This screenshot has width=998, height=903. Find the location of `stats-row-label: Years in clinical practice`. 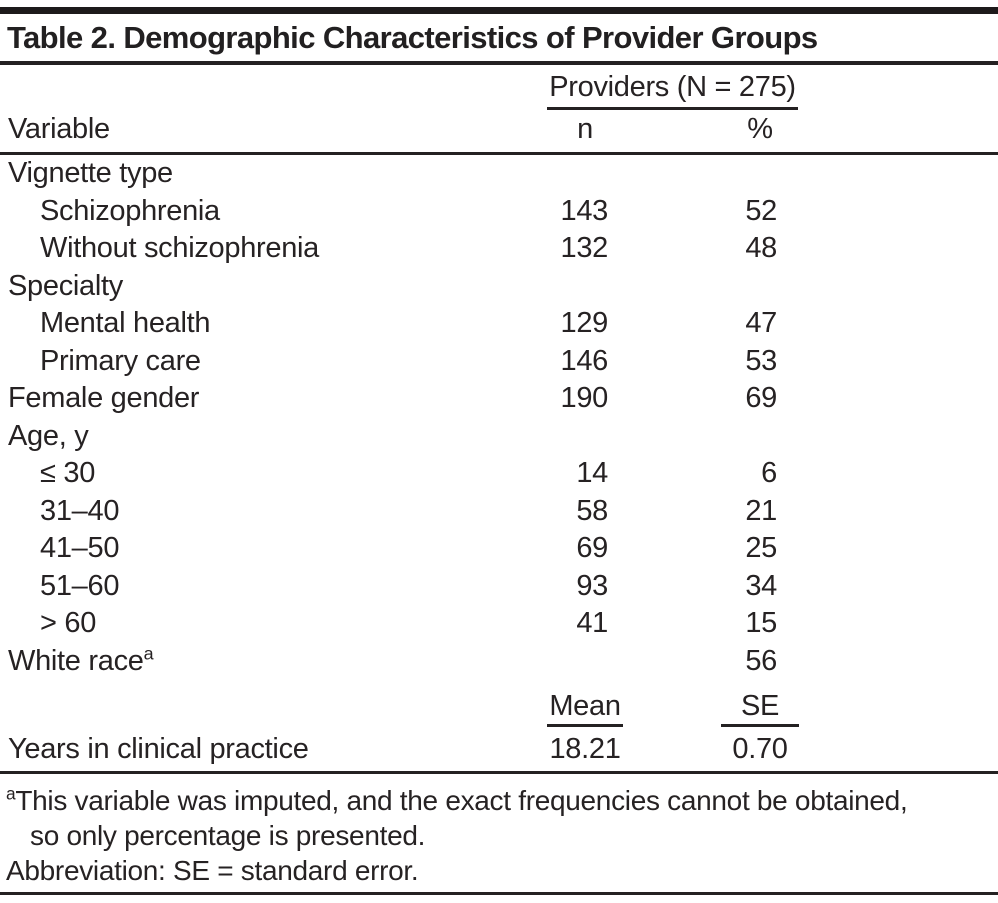

stats-row-label: Years in clinical practice is located at coordinates (158, 748).